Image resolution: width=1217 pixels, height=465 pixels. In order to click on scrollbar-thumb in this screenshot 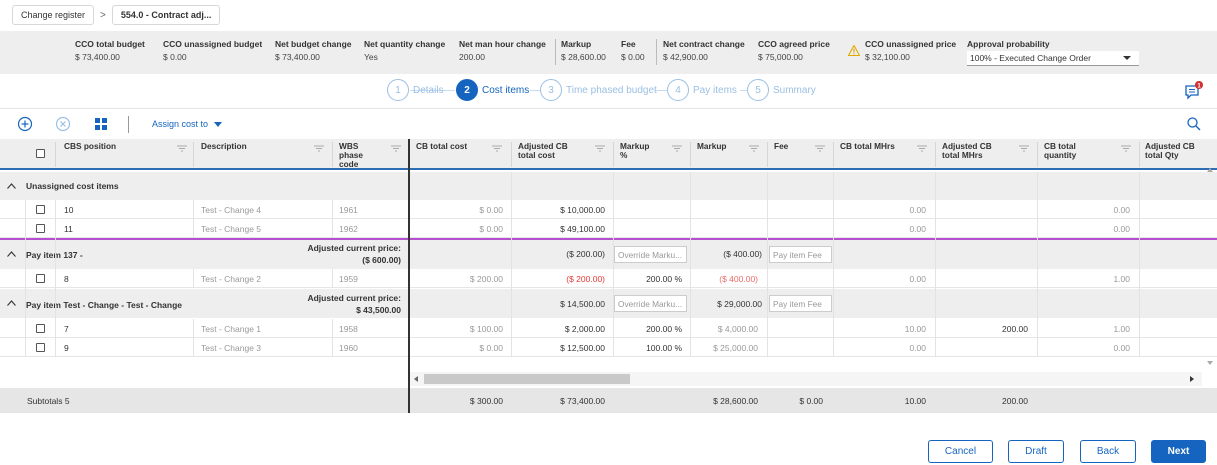, I will do `click(527, 379)`.